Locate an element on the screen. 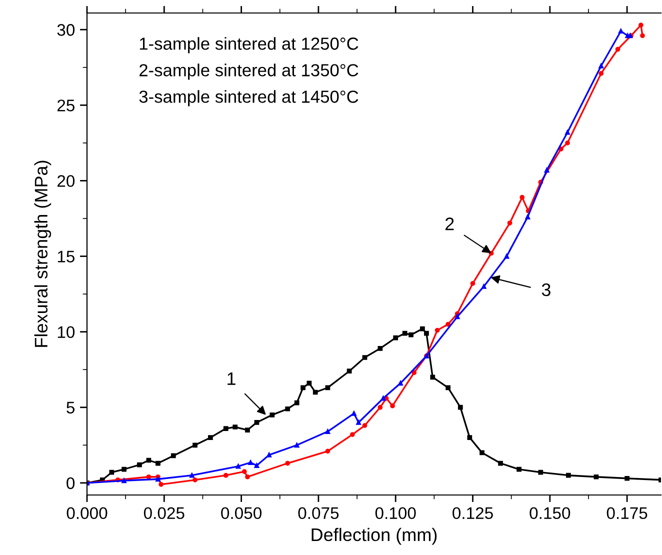  annotation: 2 is located at coordinates (449, 224).